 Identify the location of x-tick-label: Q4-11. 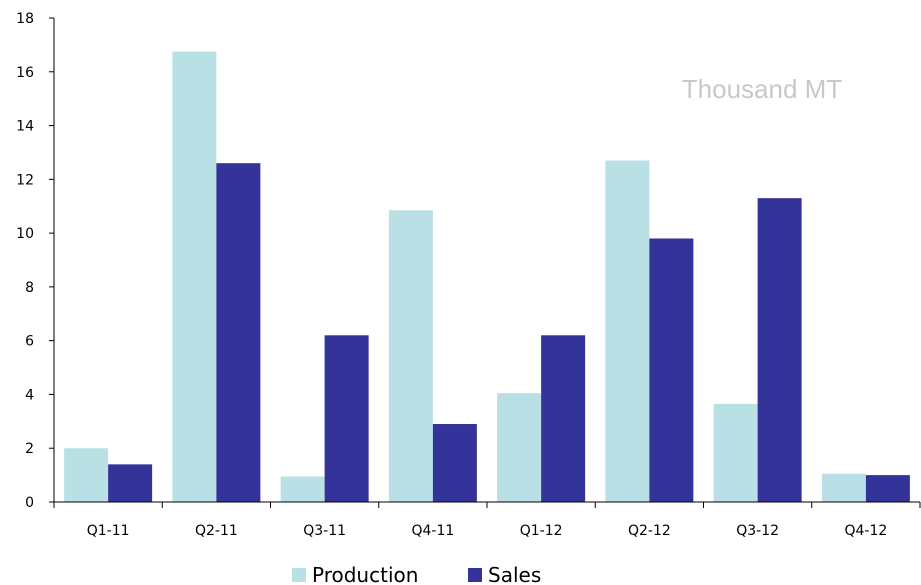
(432, 531).